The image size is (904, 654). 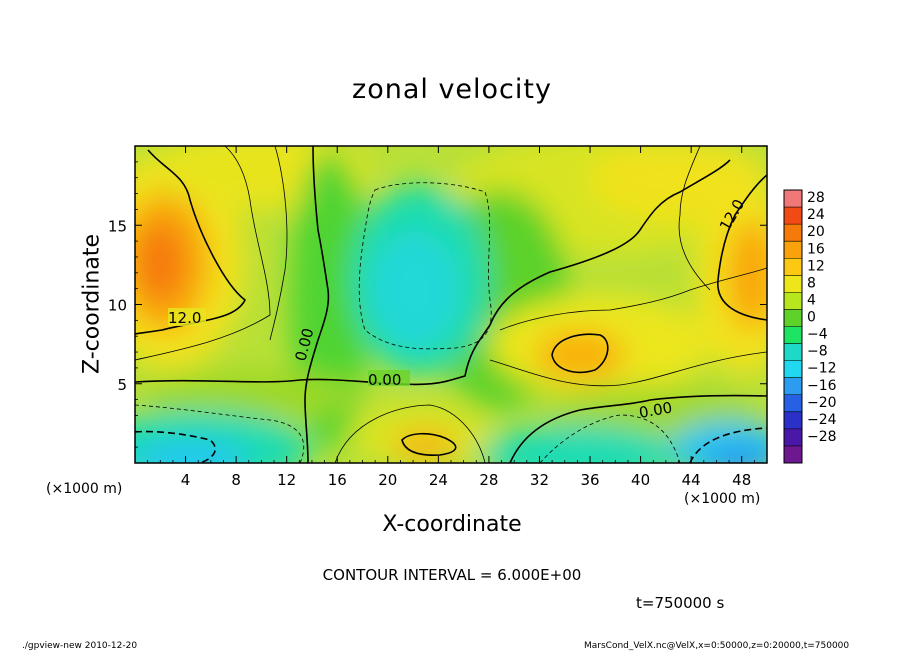 I want to click on colorbar-label: 4, so click(x=811, y=300).